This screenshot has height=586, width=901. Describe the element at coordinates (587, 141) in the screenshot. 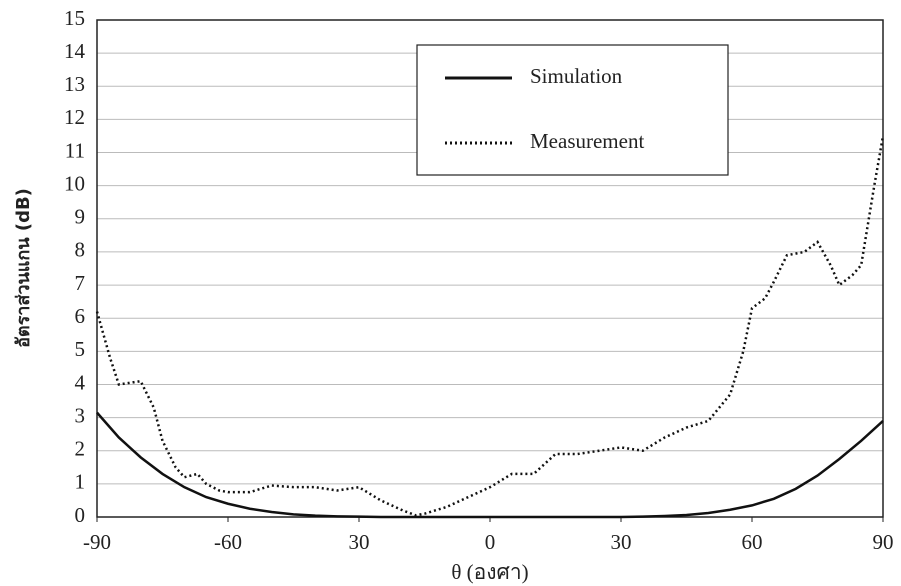

I see `legend-label: Measurement` at that location.